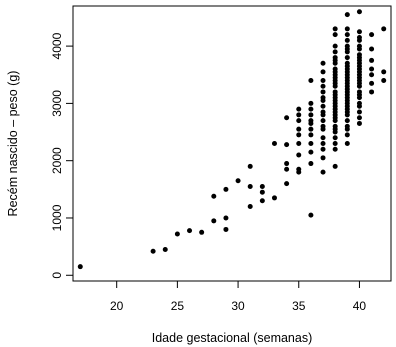  I want to click on x-tick-label: 20, so click(117, 306).